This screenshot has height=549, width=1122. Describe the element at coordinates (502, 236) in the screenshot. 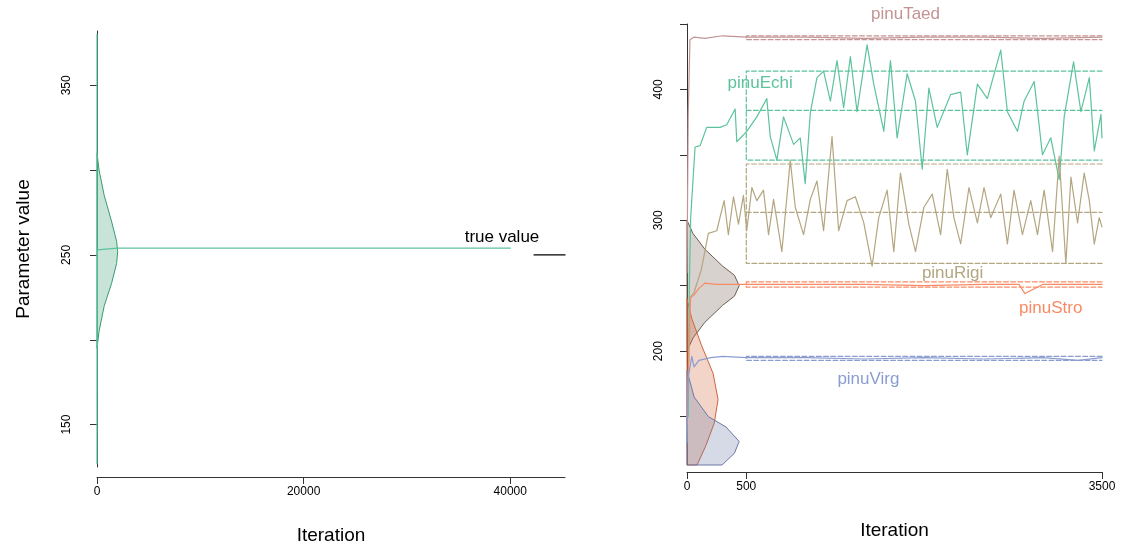

I see `annotation: true value` at that location.